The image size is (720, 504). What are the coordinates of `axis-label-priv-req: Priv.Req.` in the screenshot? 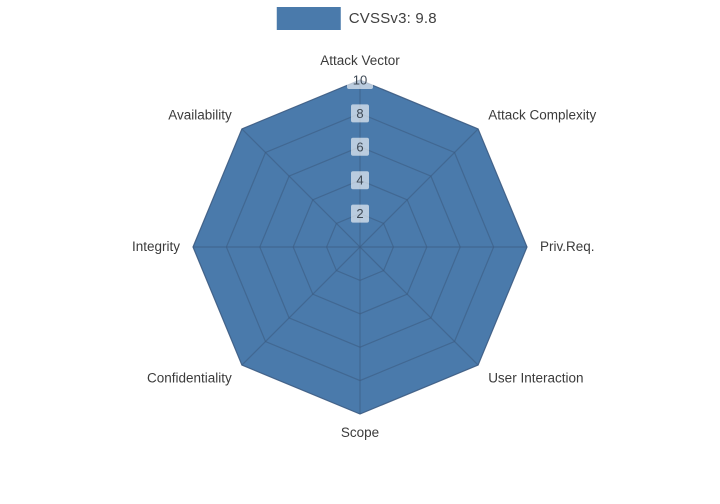 It's located at (567, 246).